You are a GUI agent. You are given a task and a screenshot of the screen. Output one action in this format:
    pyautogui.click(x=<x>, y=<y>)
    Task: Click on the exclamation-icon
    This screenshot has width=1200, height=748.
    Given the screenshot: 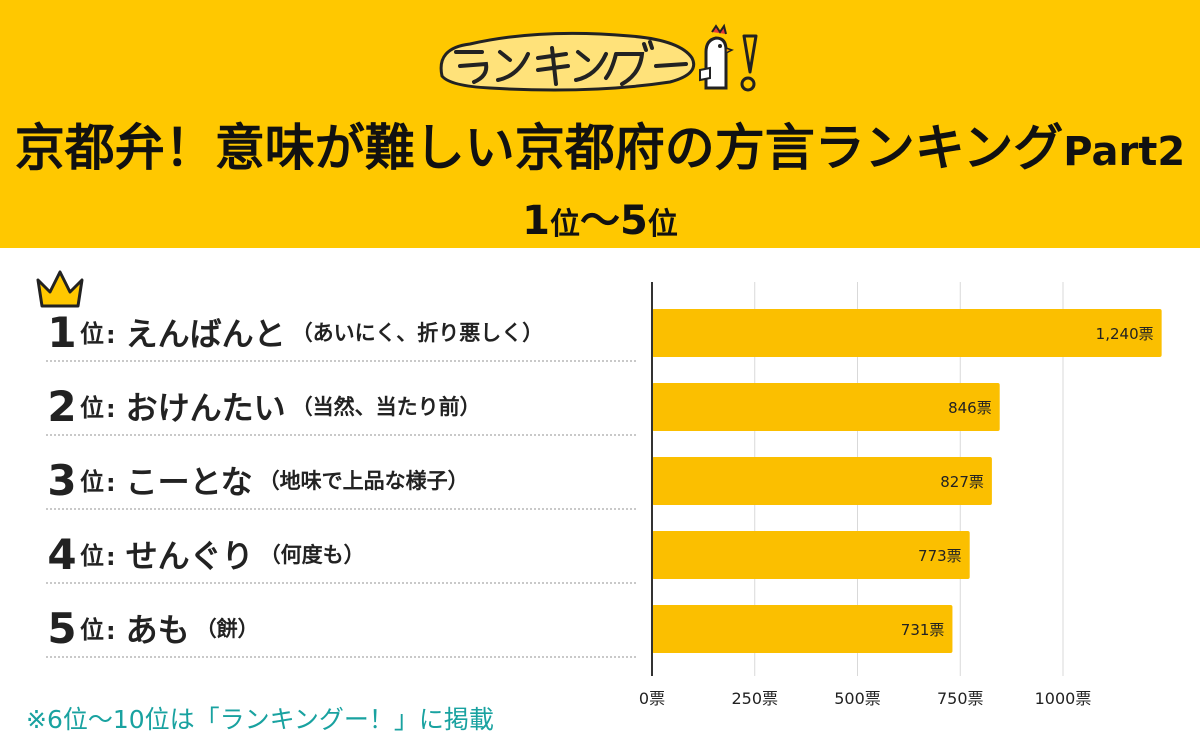 What is the action you would take?
    pyautogui.click(x=749, y=63)
    